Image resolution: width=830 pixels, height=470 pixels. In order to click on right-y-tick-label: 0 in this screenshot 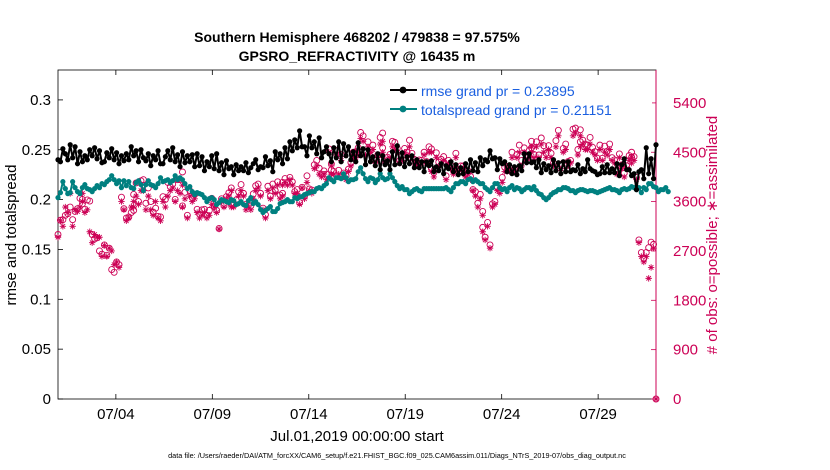, I will do `click(677, 399)`.